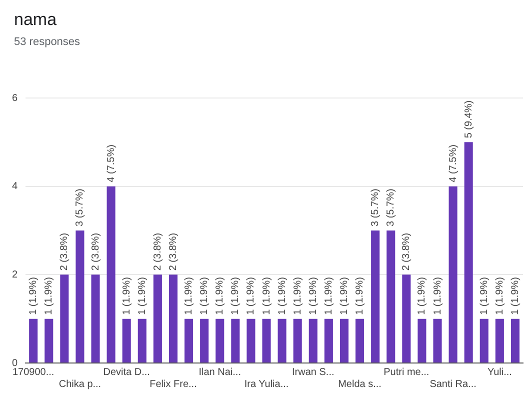 The width and height of the screenshot is (531, 409). What do you see at coordinates (15, 186) in the screenshot?
I see `y-tick-label: 4` at bounding box center [15, 186].